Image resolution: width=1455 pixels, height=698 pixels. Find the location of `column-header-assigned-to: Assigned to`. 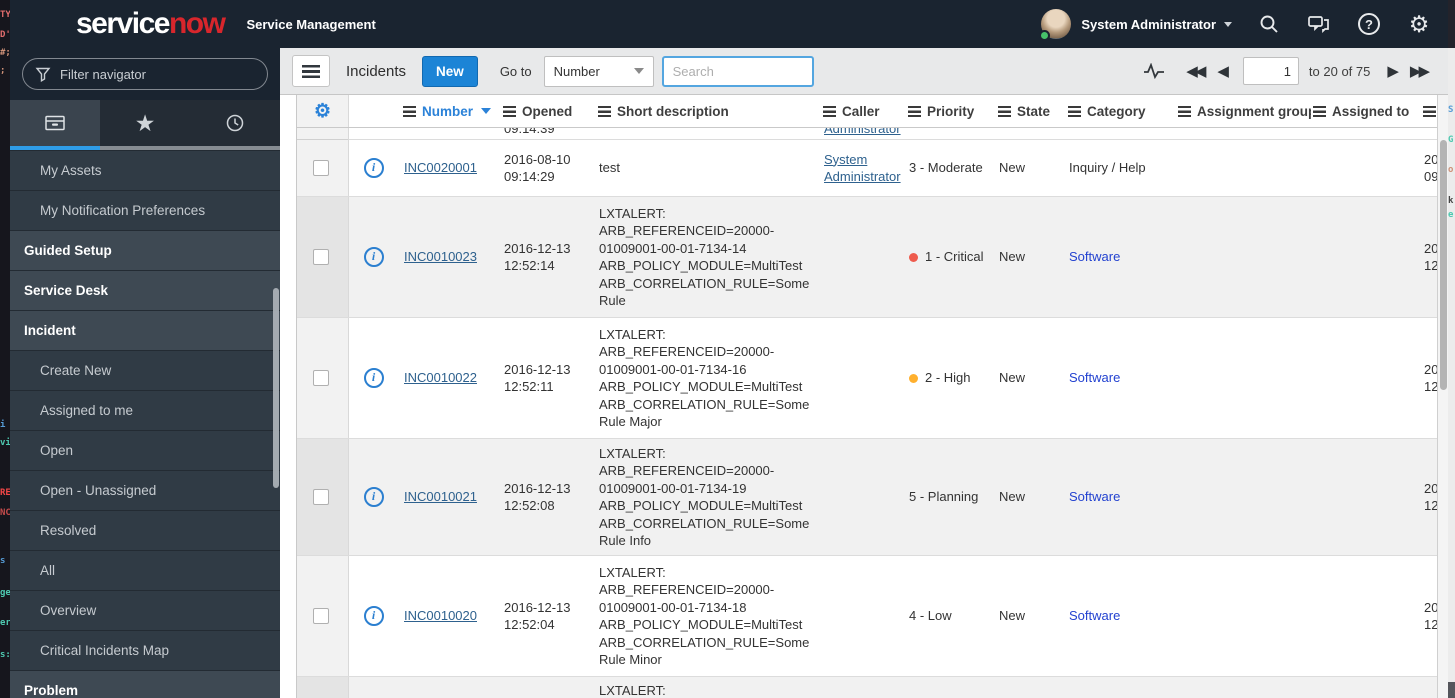

column-header-assigned-to: Assigned to is located at coordinates (1366, 111).